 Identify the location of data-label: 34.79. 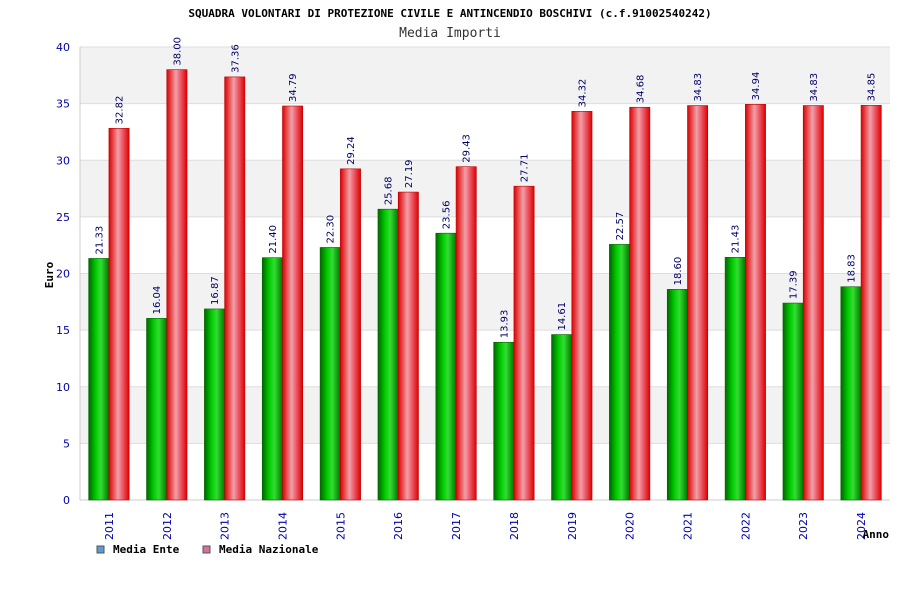
(293, 87).